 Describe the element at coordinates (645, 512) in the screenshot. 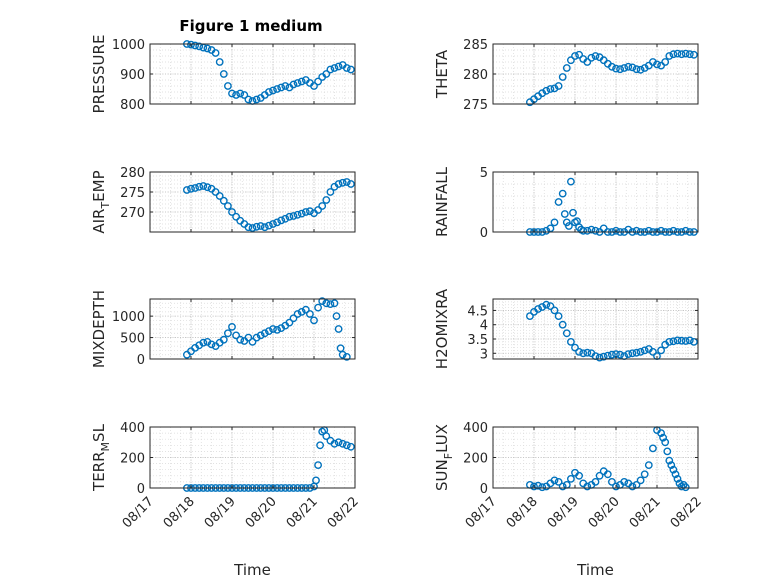

I see `x-tick-label: 08/21` at that location.